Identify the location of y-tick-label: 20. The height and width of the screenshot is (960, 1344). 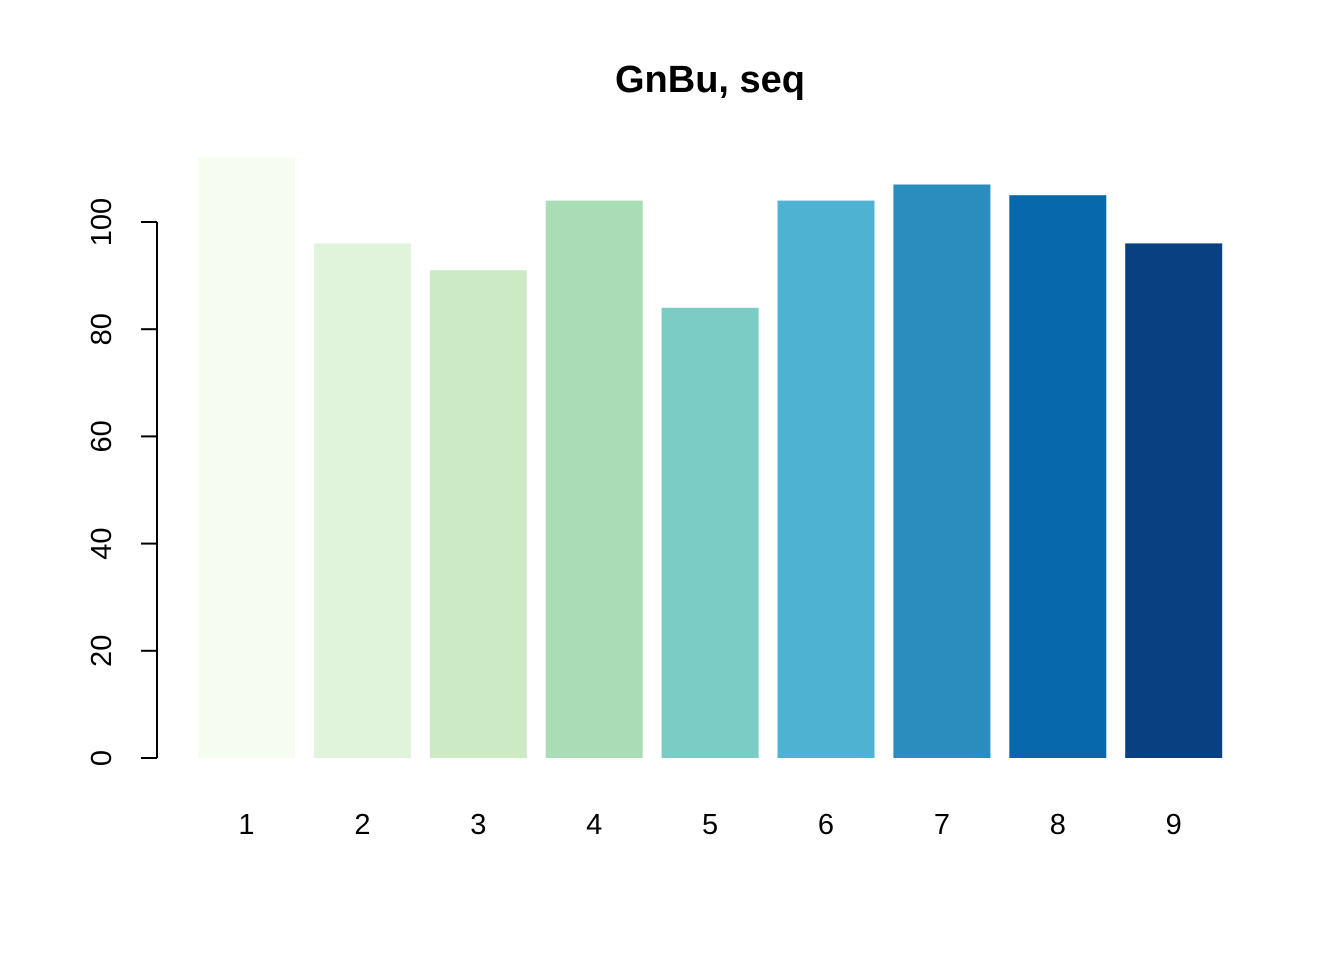
(102, 651).